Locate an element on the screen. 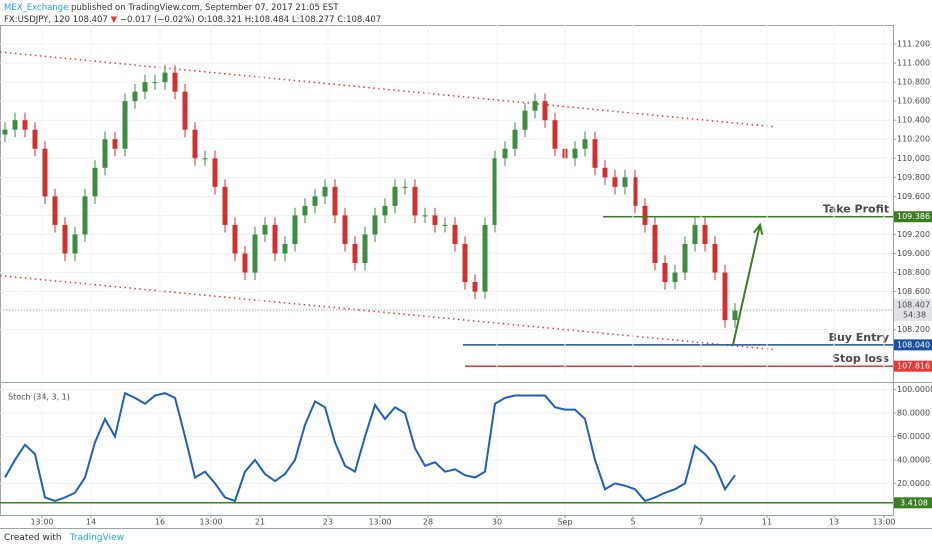  y-tick-label: 110.200 is located at coordinates (913, 139).